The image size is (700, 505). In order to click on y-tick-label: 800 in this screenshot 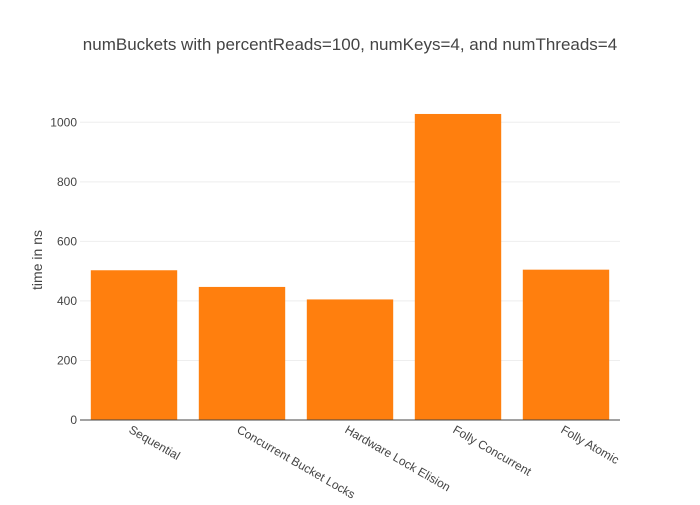, I will do `click(67, 182)`.